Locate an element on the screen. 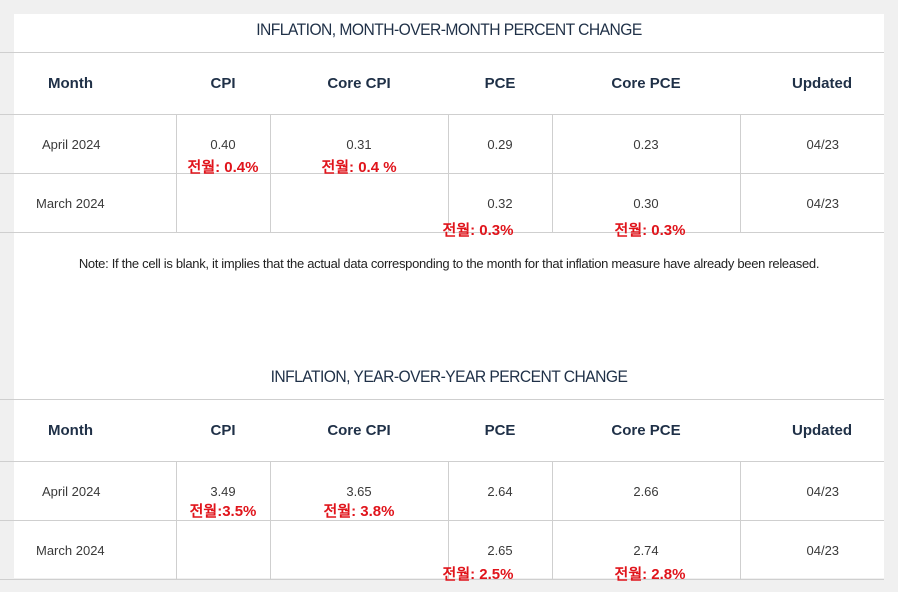  mom-header-pce: PCE is located at coordinates (500, 83).